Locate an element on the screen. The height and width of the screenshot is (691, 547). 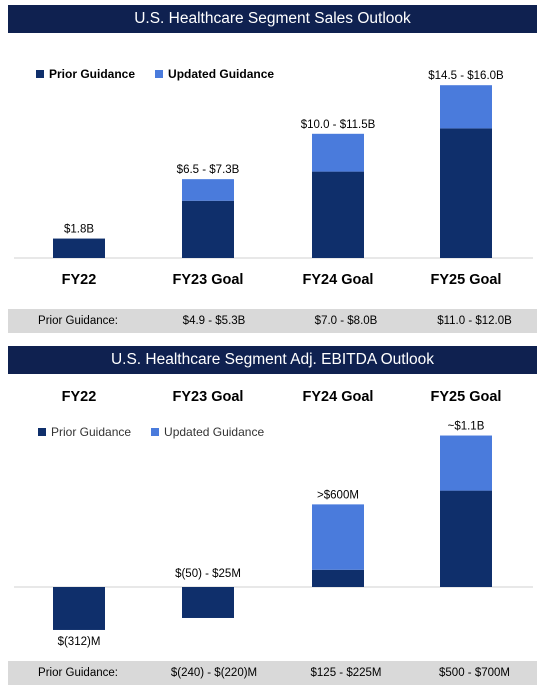
ebitda-category-label: FY24 Goal is located at coordinates (338, 397).